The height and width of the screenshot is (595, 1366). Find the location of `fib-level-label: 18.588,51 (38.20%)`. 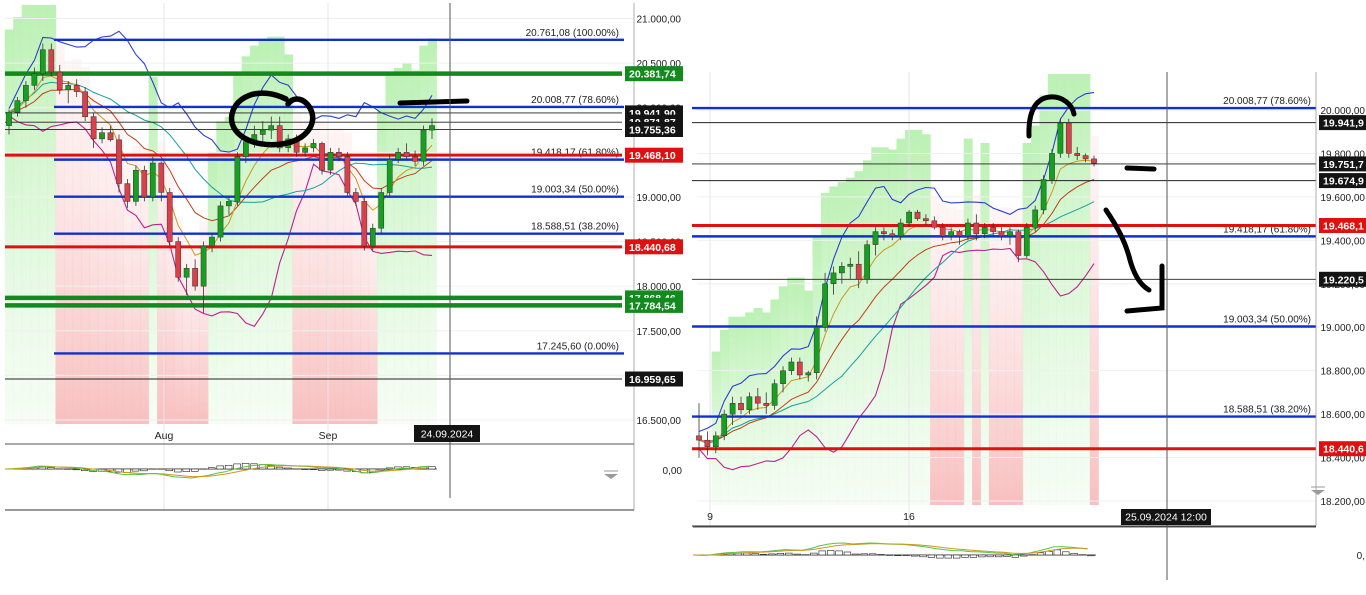

fib-level-label: 18.588,51 (38.20%) is located at coordinates (575, 227).